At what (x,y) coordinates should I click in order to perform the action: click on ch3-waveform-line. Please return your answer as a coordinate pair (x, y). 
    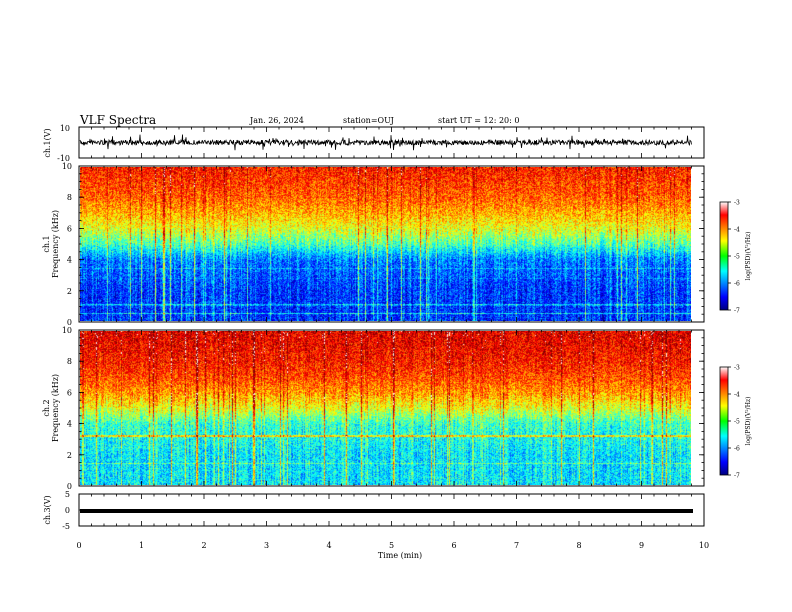
    Looking at the image, I should click on (386, 511).